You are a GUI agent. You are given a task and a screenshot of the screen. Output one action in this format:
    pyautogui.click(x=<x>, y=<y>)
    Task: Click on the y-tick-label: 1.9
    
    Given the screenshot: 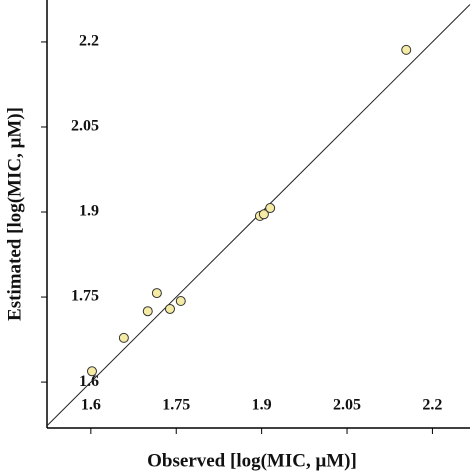 What is the action you would take?
    pyautogui.click(x=89, y=211)
    